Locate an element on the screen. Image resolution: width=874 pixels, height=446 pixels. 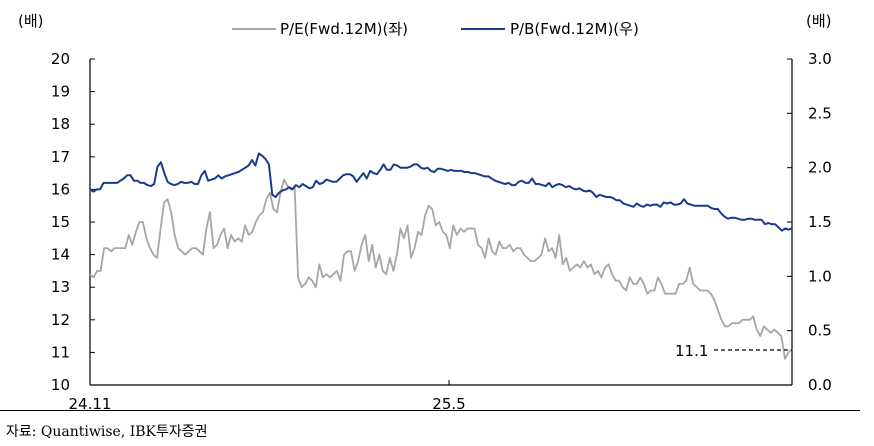
legend-pb-label: P/B(Fwd.12M)(우) is located at coordinates (574, 29).